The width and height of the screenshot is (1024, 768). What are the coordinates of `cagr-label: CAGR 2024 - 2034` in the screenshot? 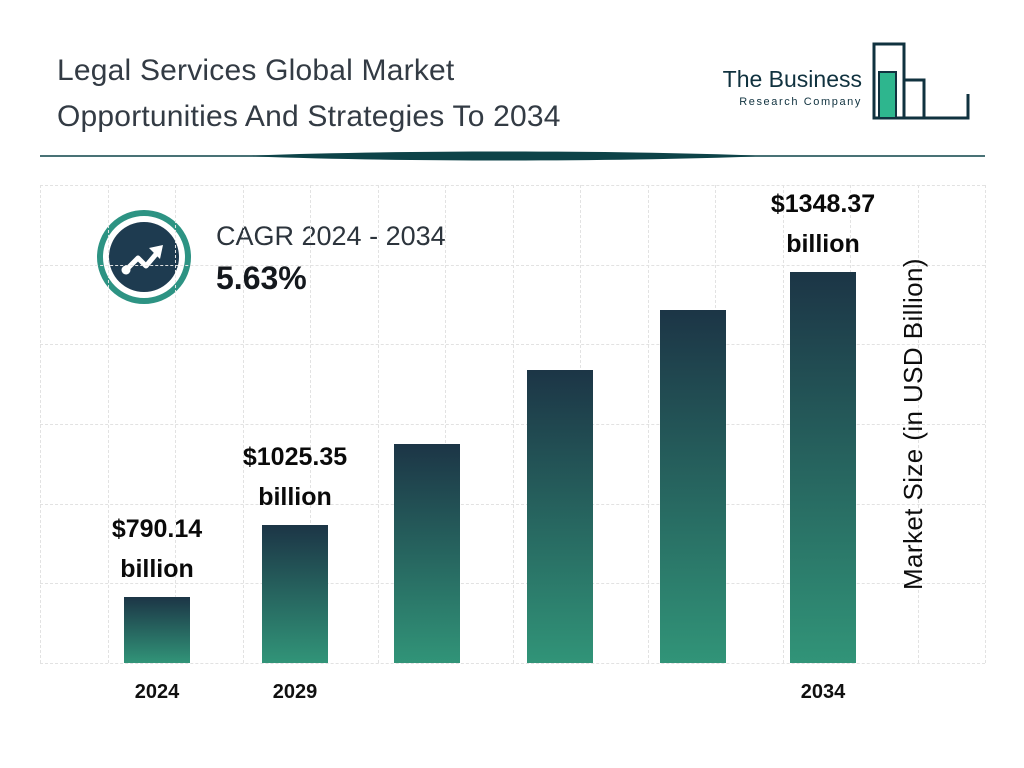 It's located at (331, 236).